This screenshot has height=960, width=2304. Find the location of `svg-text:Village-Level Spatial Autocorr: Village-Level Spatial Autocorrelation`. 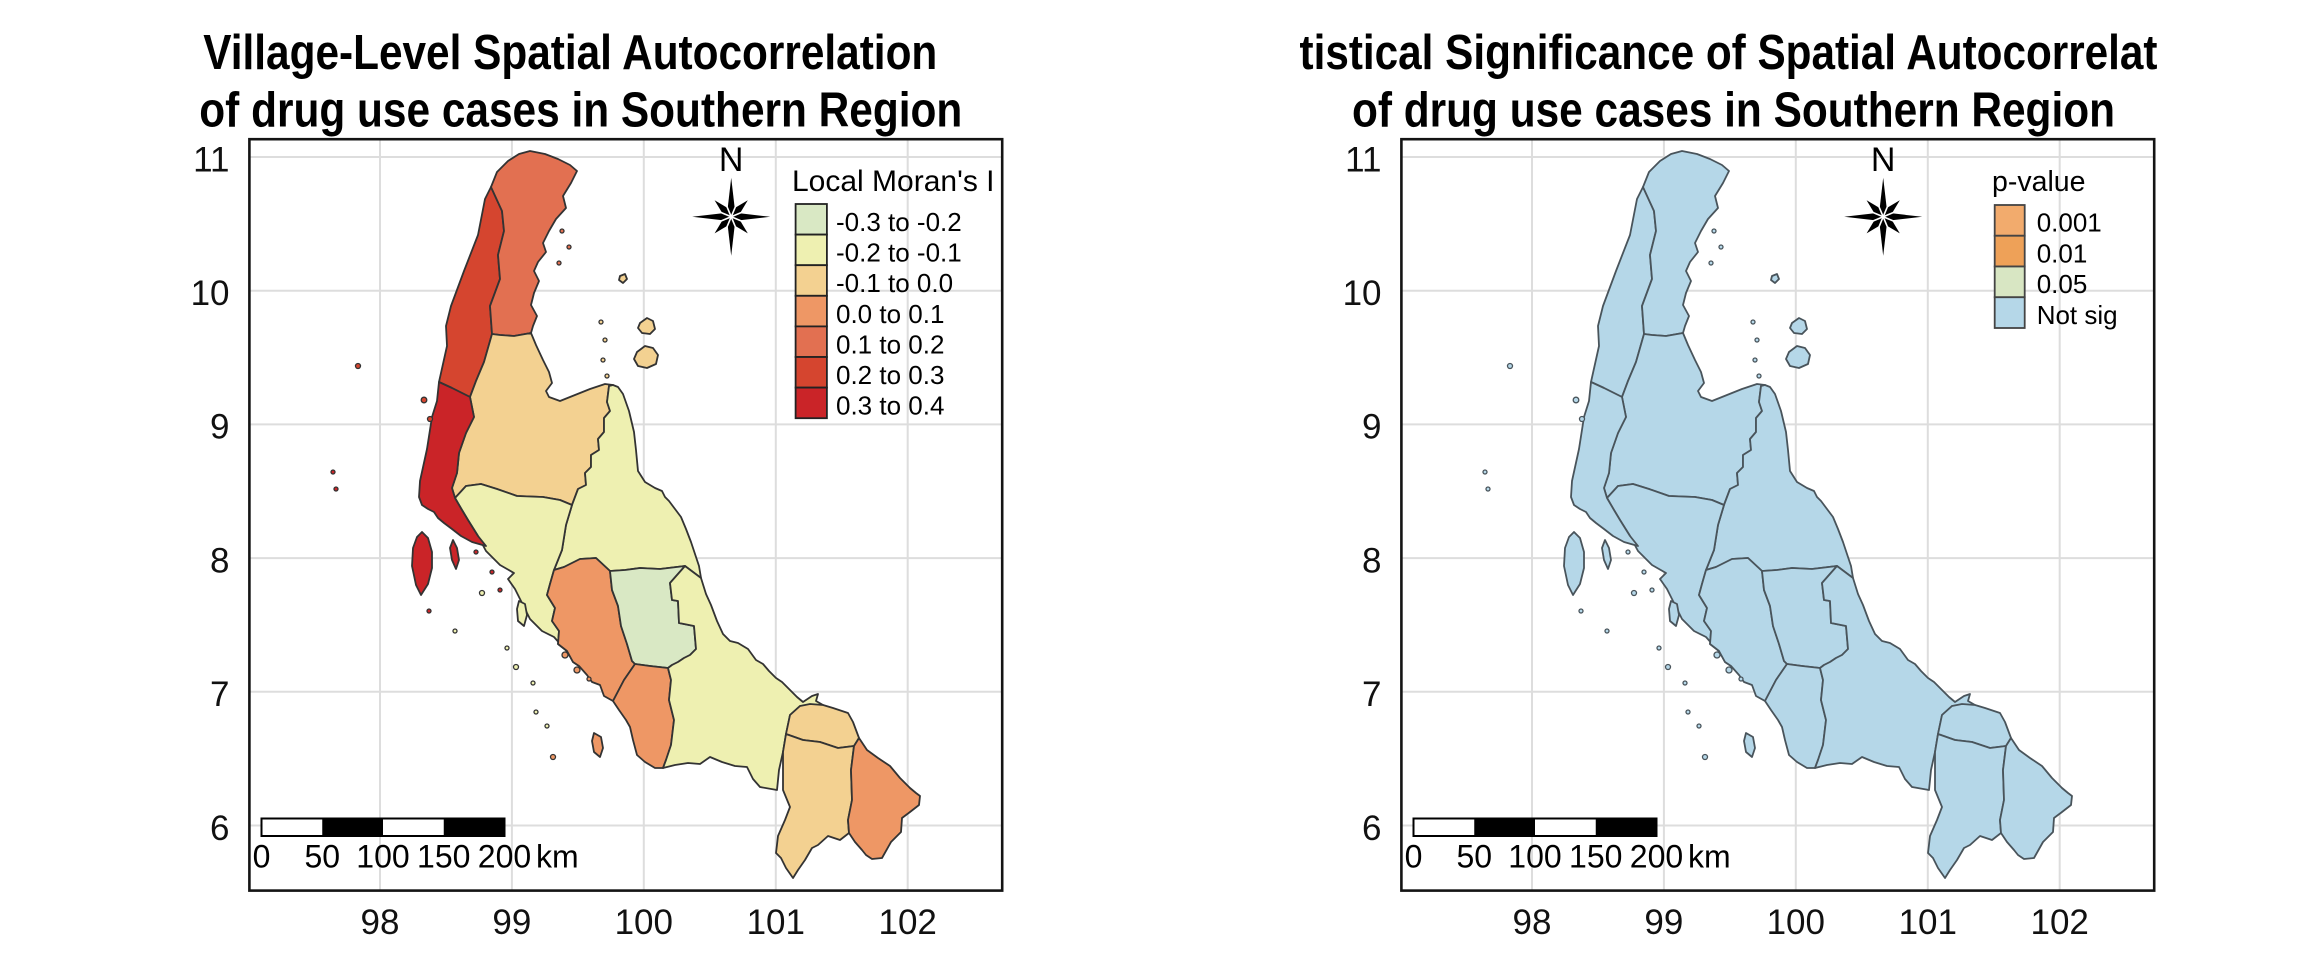

svg-text:Village-Level Spatial Autocorr: Village-Level Spatial Autocorrelation is located at coordinates (570, 52).